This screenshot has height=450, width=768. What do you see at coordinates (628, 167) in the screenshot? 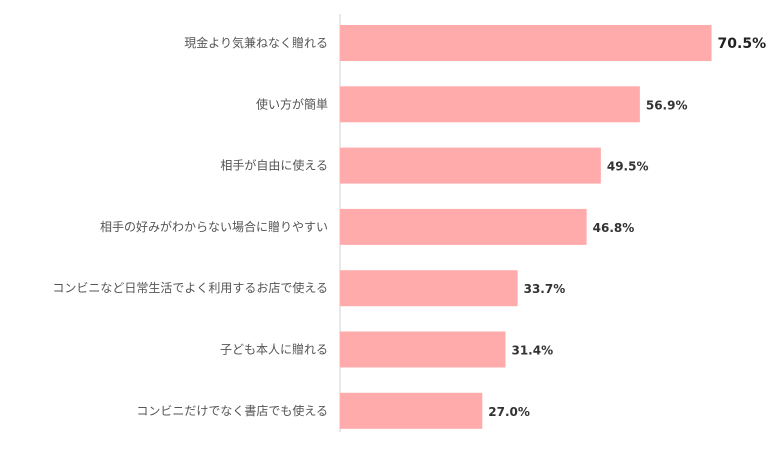
I see `value-label-3: 49.5%` at bounding box center [628, 167].